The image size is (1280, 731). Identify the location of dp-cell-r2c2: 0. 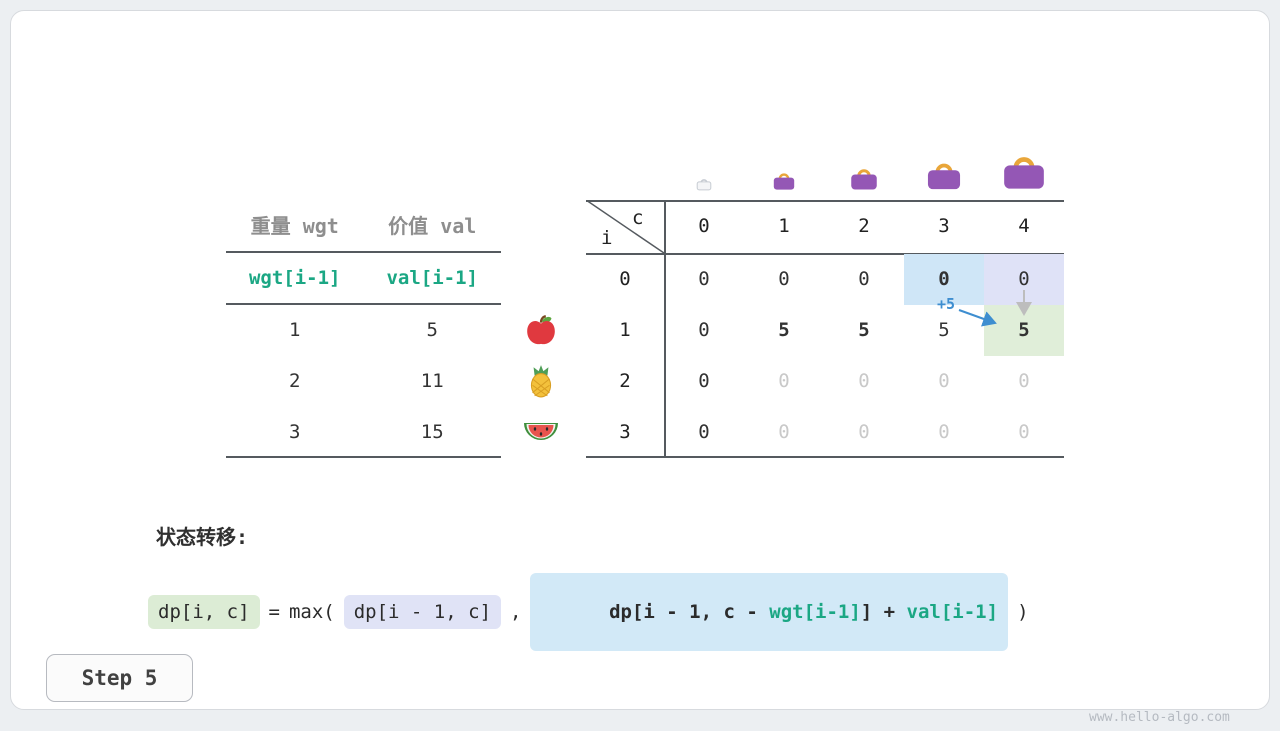
(864, 381).